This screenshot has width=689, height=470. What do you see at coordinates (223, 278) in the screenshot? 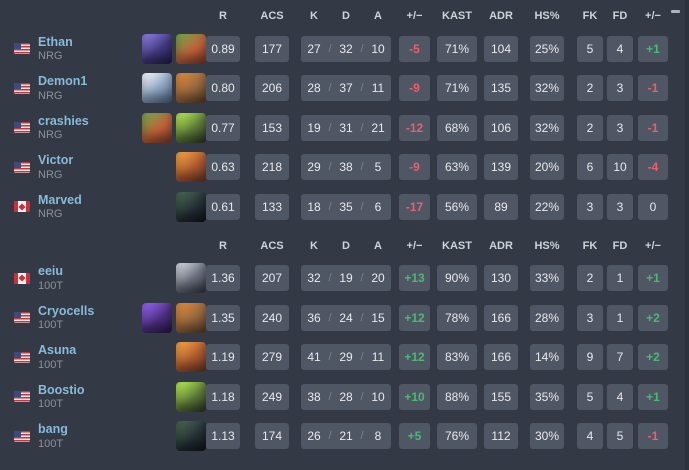
I see `rating-cell: 1.36` at bounding box center [223, 278].